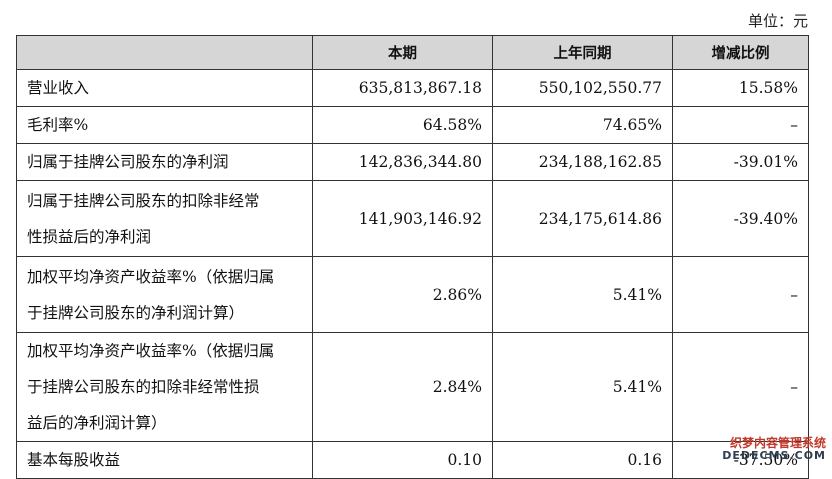 This screenshot has height=479, width=832. What do you see at coordinates (164, 162) in the screenshot?
I see `row-label: 归属于挂牌公司股东的净利润` at bounding box center [164, 162].